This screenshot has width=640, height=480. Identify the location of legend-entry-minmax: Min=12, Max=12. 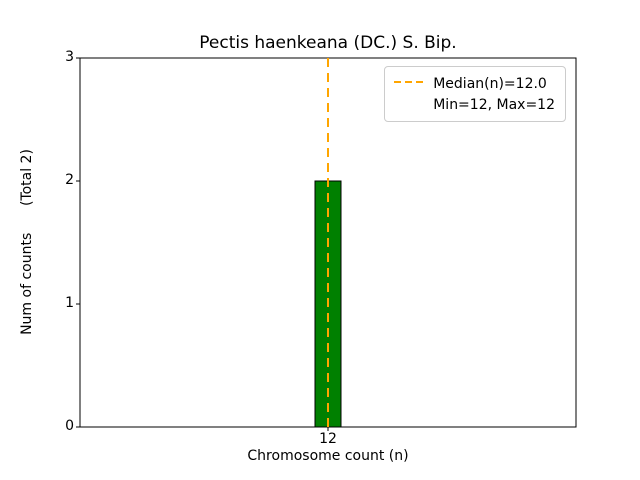
(474, 104).